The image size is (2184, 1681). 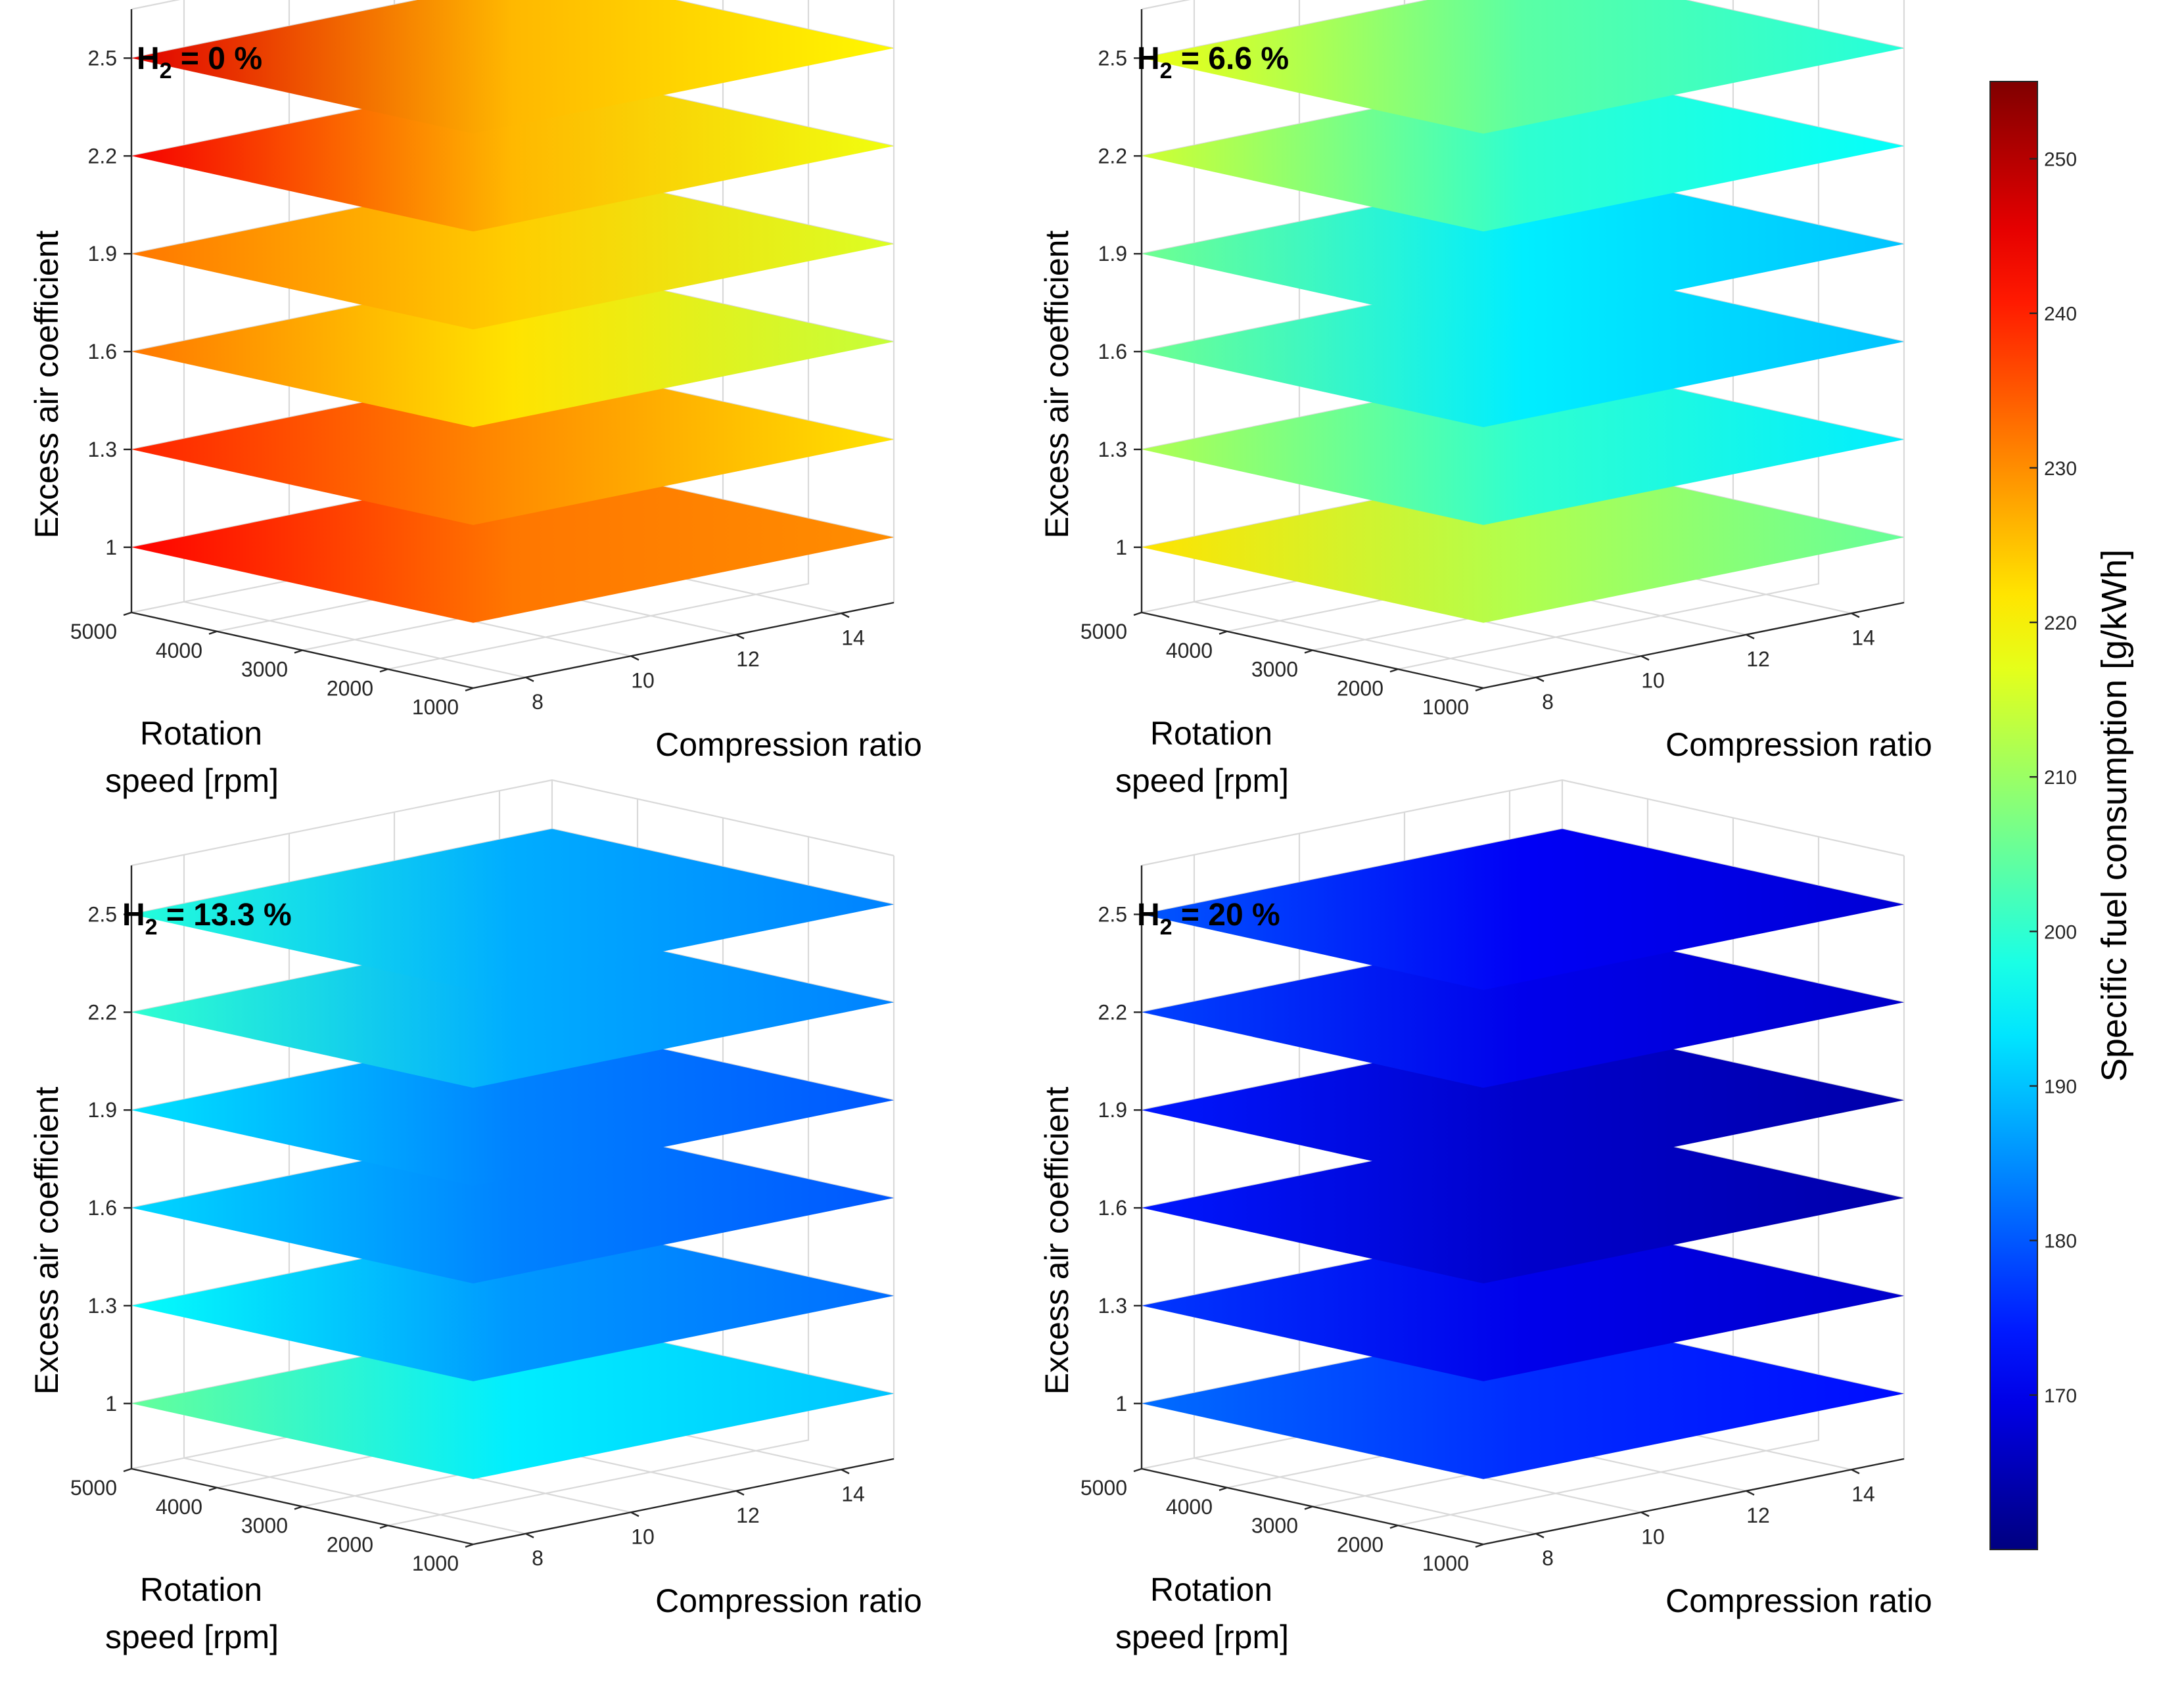 I want to click on panel-title: H2 = 6.6 %, so click(x=1213, y=62).